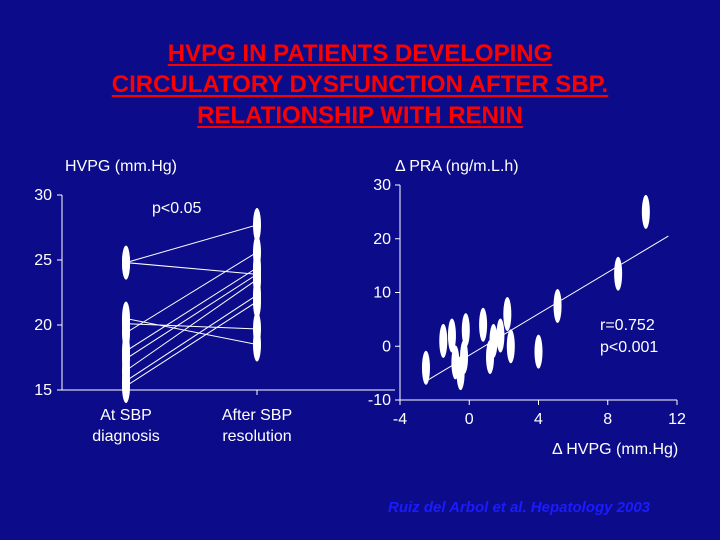 This screenshot has width=720, height=540. I want to click on right-x-tick-label: 0, so click(469, 419).